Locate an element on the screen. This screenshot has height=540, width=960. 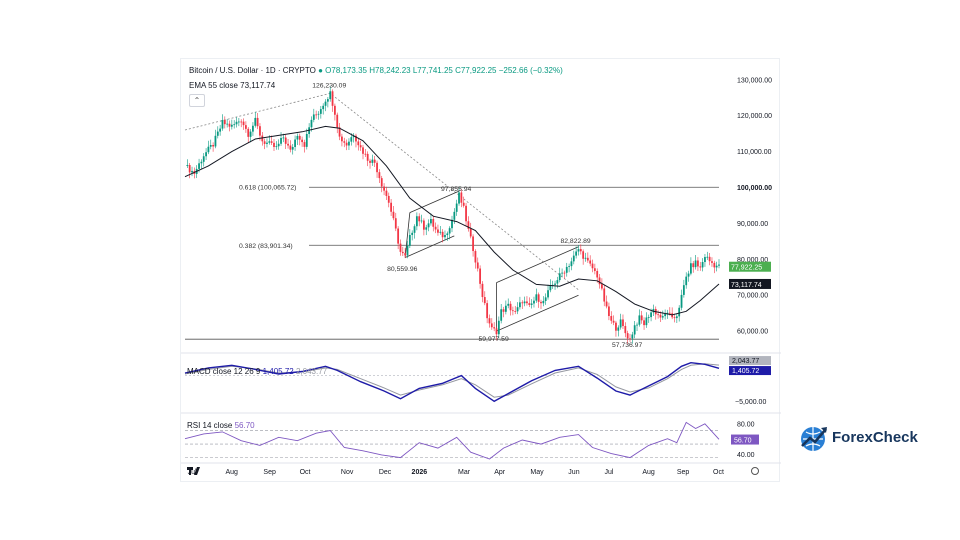
chevron-up-icon: ⌃ is located at coordinates (197, 100).